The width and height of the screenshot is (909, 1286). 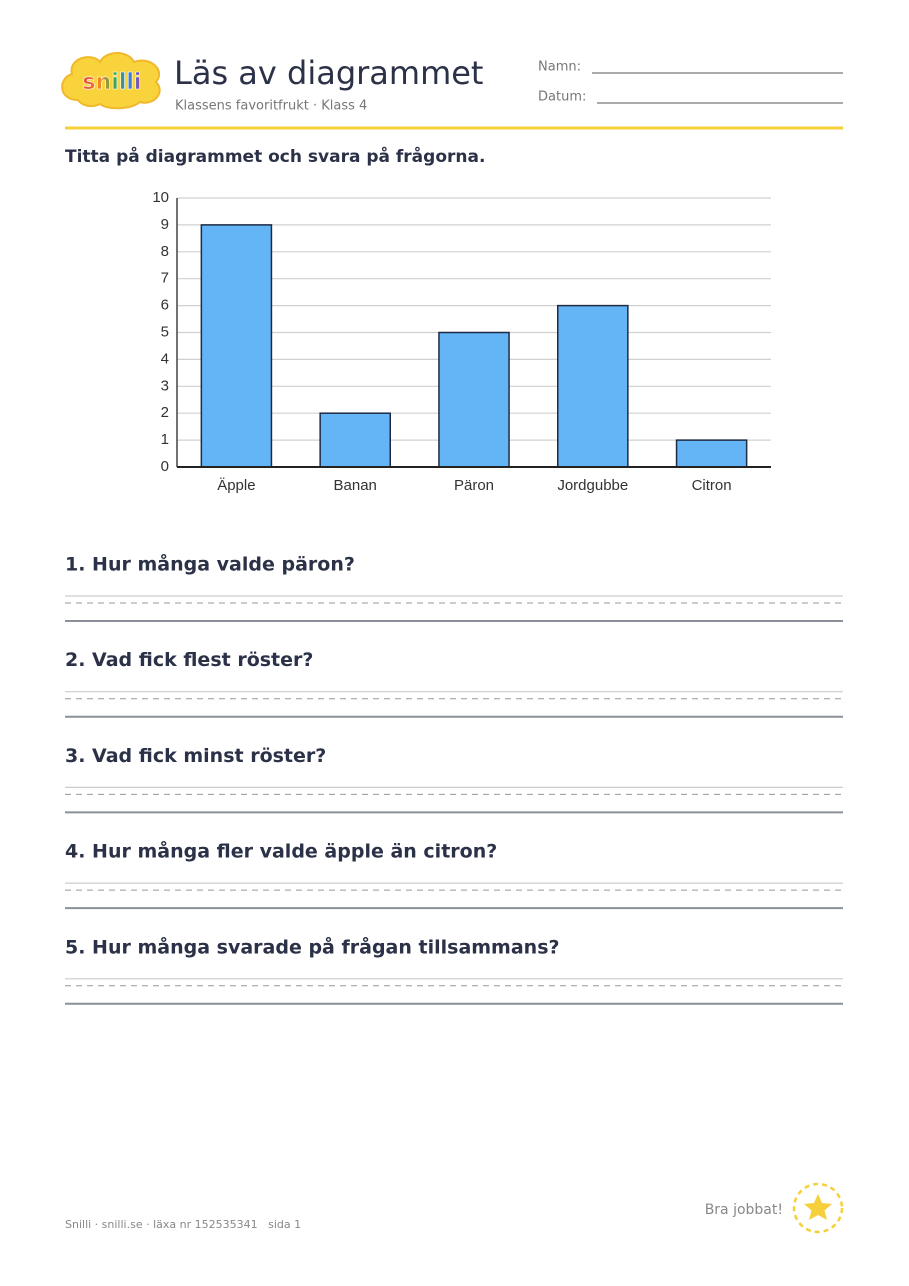 I want to click on x-tick-label: Citron, so click(x=712, y=485).